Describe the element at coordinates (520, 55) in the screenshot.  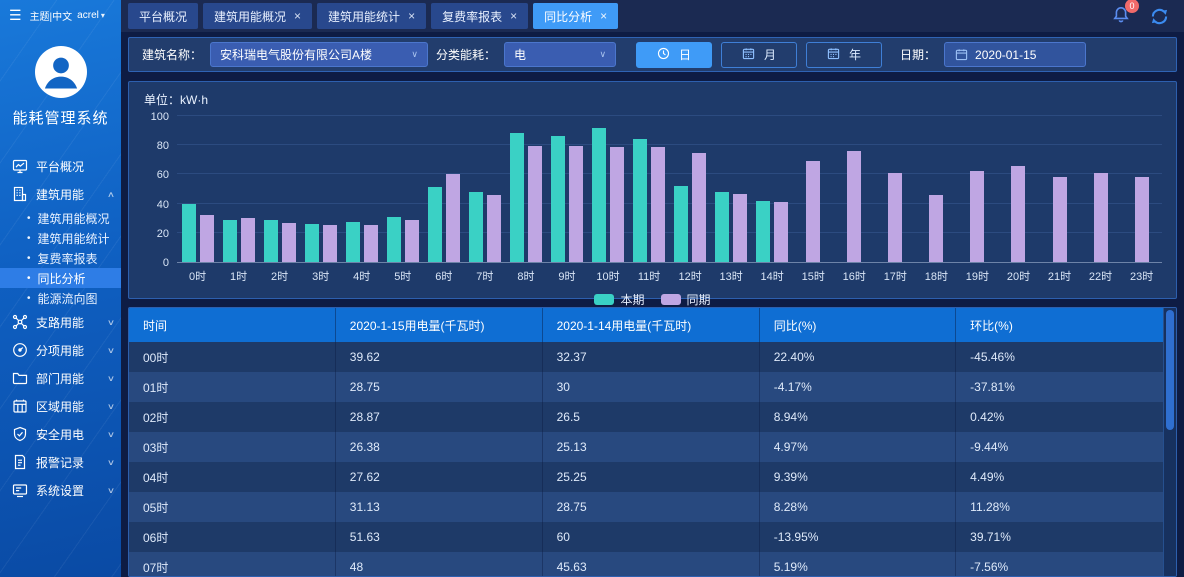
I see `energy-type-value: 电` at that location.